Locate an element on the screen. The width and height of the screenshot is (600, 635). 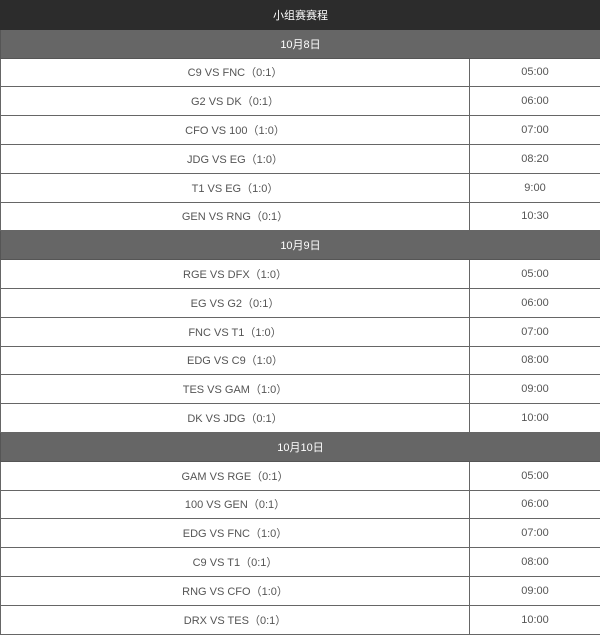
match-time: 08:20 is located at coordinates (535, 158).